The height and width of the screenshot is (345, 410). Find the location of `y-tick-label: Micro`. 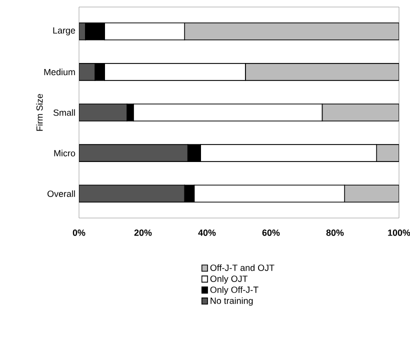

y-tick-label: Micro is located at coordinates (65, 153).